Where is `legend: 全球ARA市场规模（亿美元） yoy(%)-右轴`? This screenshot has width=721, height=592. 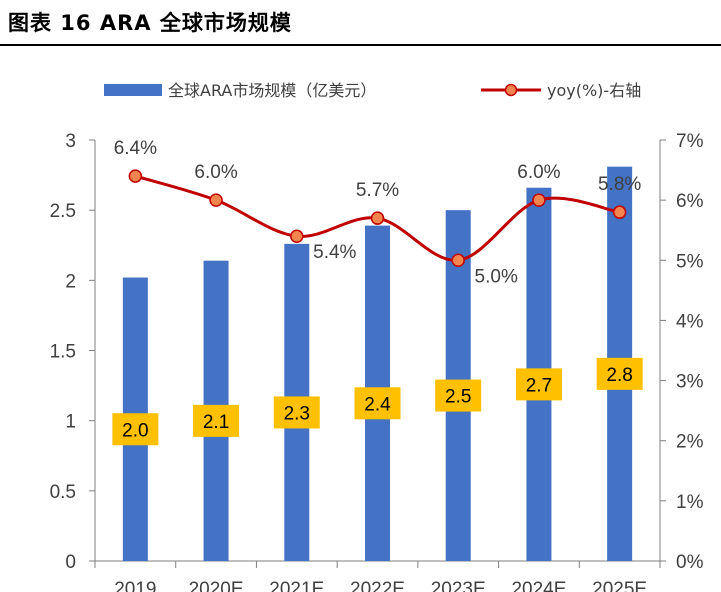 legend: 全球ARA市场规模（亿美元） yoy(%)-右轴 is located at coordinates (372, 90).